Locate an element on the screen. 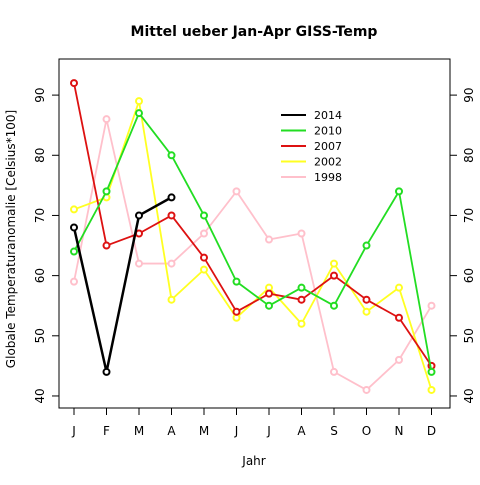 This screenshot has height=485, width=480. legend-label-1998: 1998 is located at coordinates (328, 177).